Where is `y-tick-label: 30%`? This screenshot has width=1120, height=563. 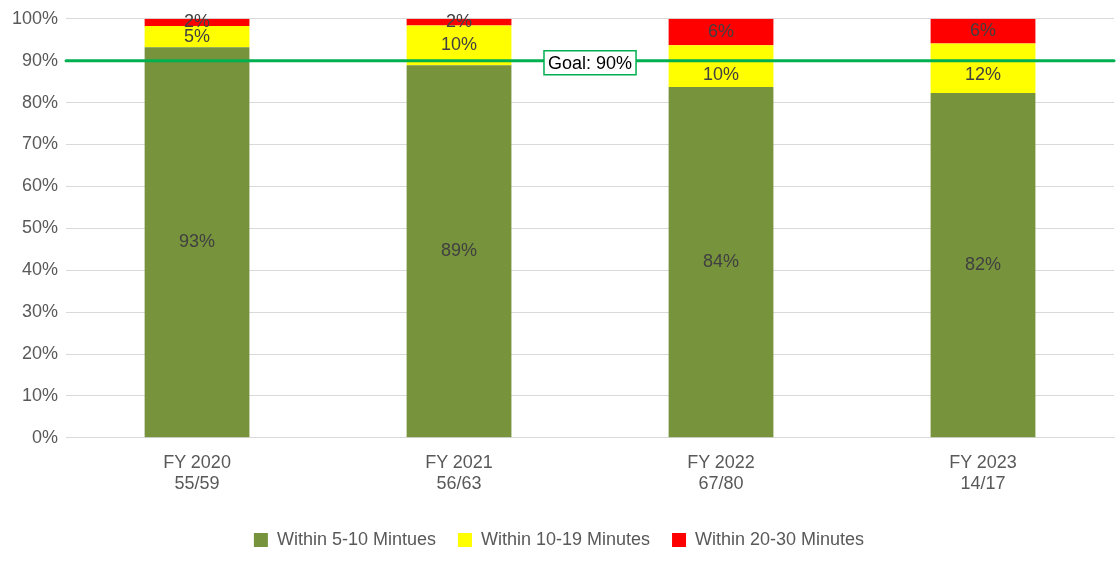 y-tick-label: 30% is located at coordinates (40, 311).